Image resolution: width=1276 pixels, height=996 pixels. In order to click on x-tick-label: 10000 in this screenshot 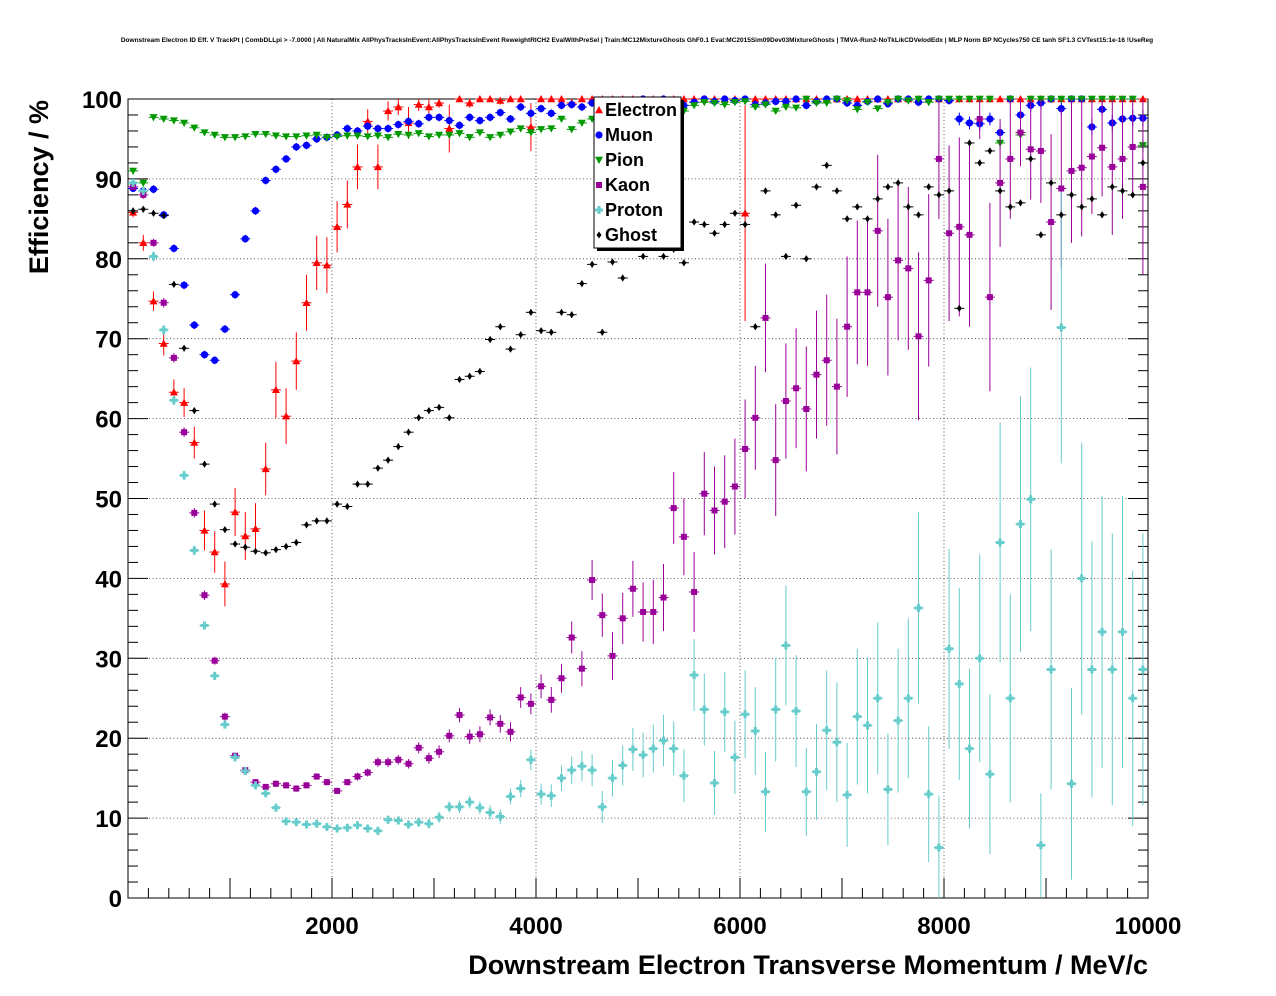, I will do `click(1148, 926)`.